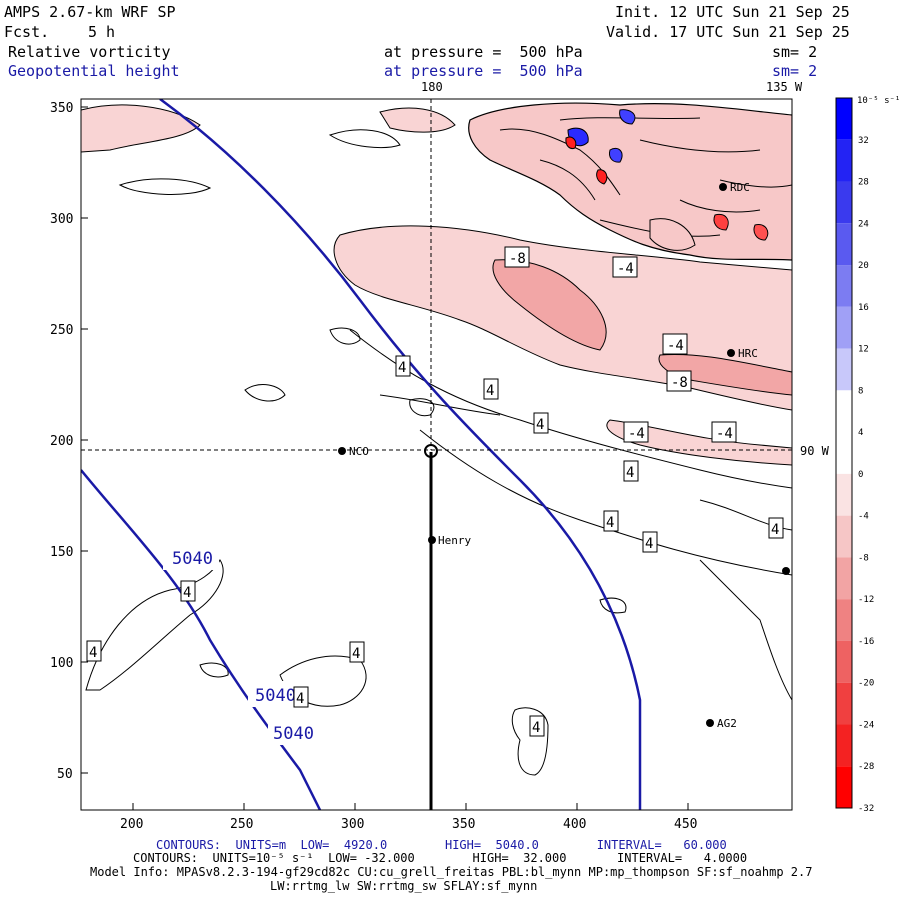 The height and width of the screenshot is (900, 900). What do you see at coordinates (27, 32) in the screenshot?
I see `forecast-label: Fcst.` at bounding box center [27, 32].